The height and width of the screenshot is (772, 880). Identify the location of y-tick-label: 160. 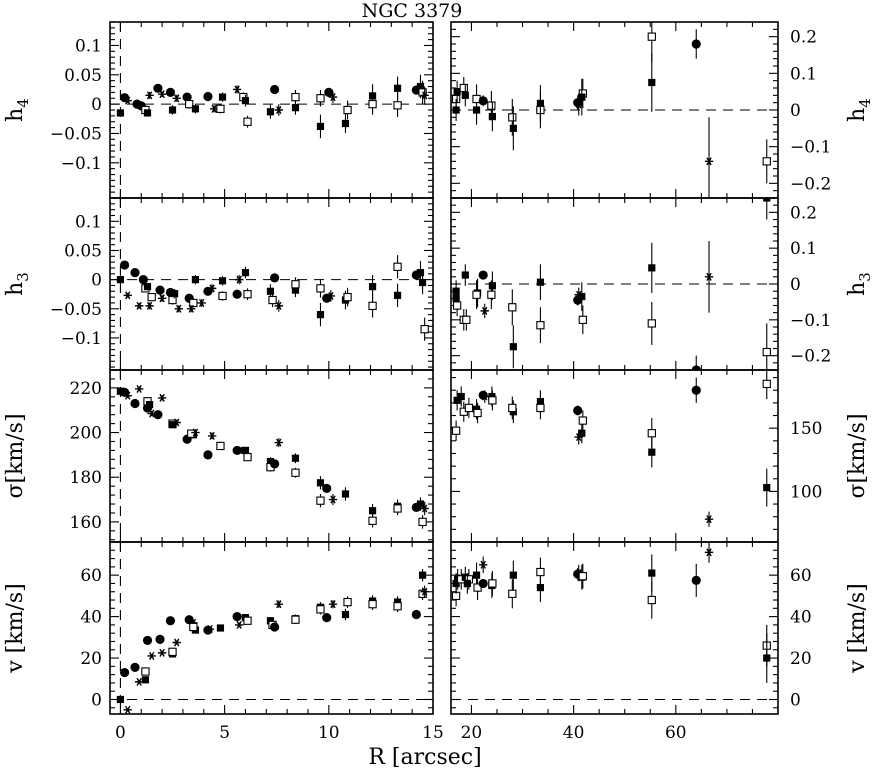
(86, 523).